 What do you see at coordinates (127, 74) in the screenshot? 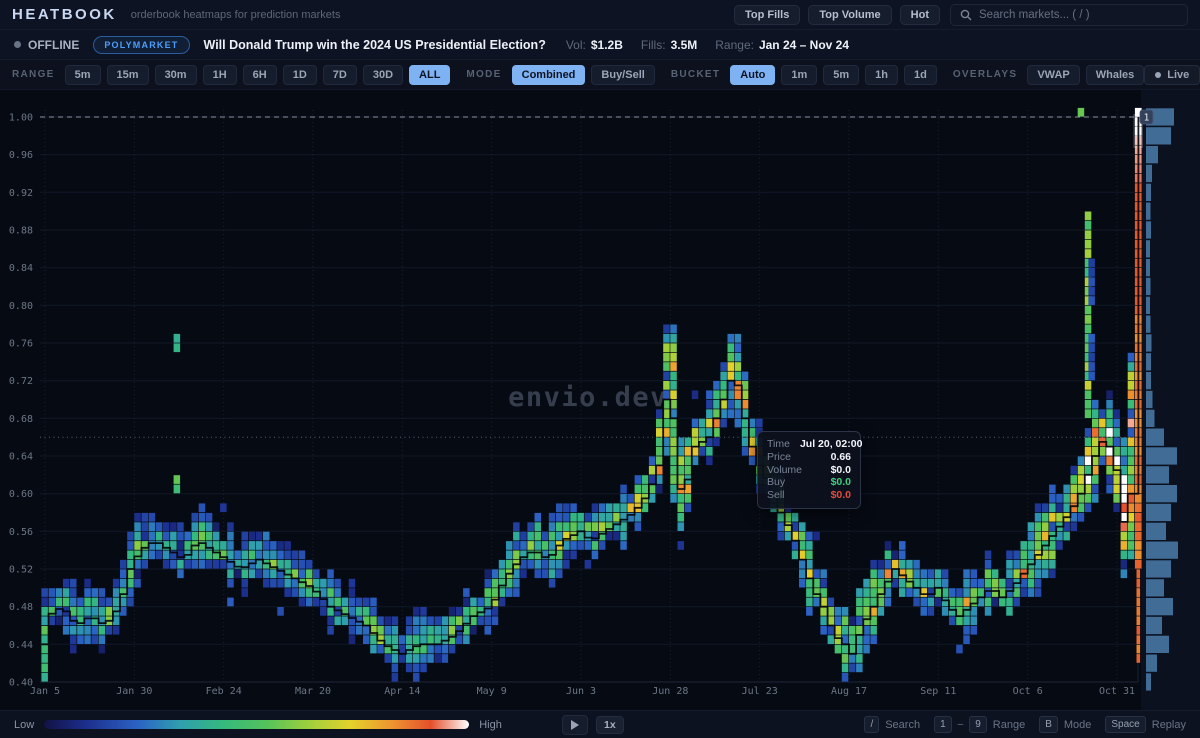
I see `toolbar-range-15m: 15m` at bounding box center [127, 74].